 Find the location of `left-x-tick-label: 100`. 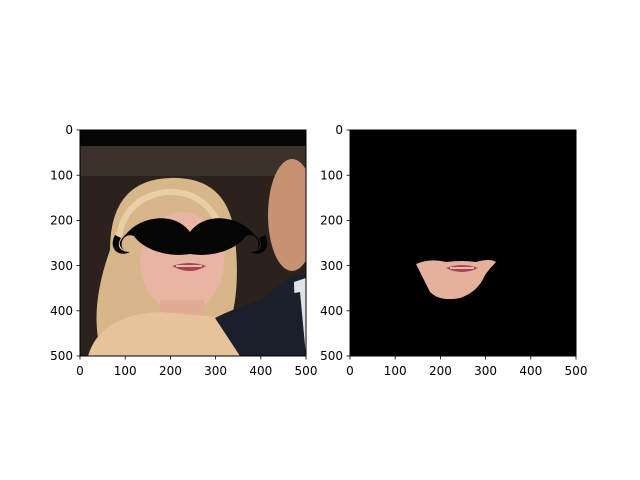

left-x-tick-label: 100 is located at coordinates (125, 371).